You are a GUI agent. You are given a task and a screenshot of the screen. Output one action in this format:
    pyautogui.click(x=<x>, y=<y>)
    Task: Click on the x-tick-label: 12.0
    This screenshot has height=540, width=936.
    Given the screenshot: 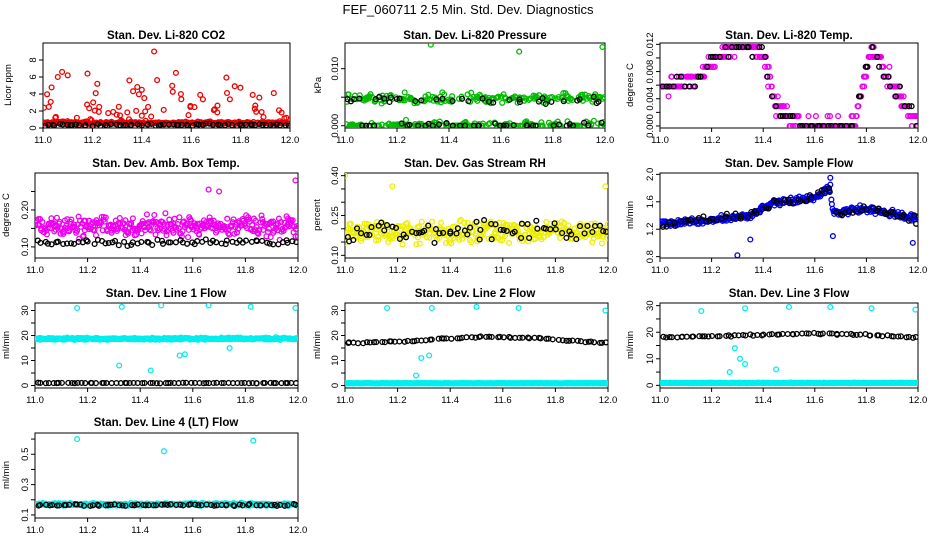 What is the action you would take?
    pyautogui.click(x=298, y=530)
    